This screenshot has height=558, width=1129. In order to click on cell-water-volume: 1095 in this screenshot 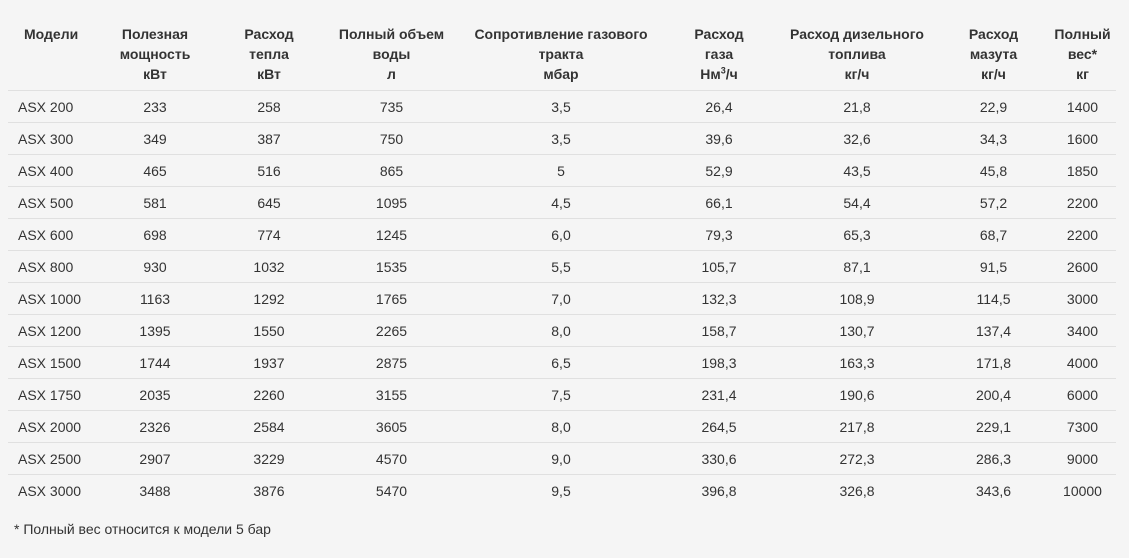, I will do `click(391, 202)`.